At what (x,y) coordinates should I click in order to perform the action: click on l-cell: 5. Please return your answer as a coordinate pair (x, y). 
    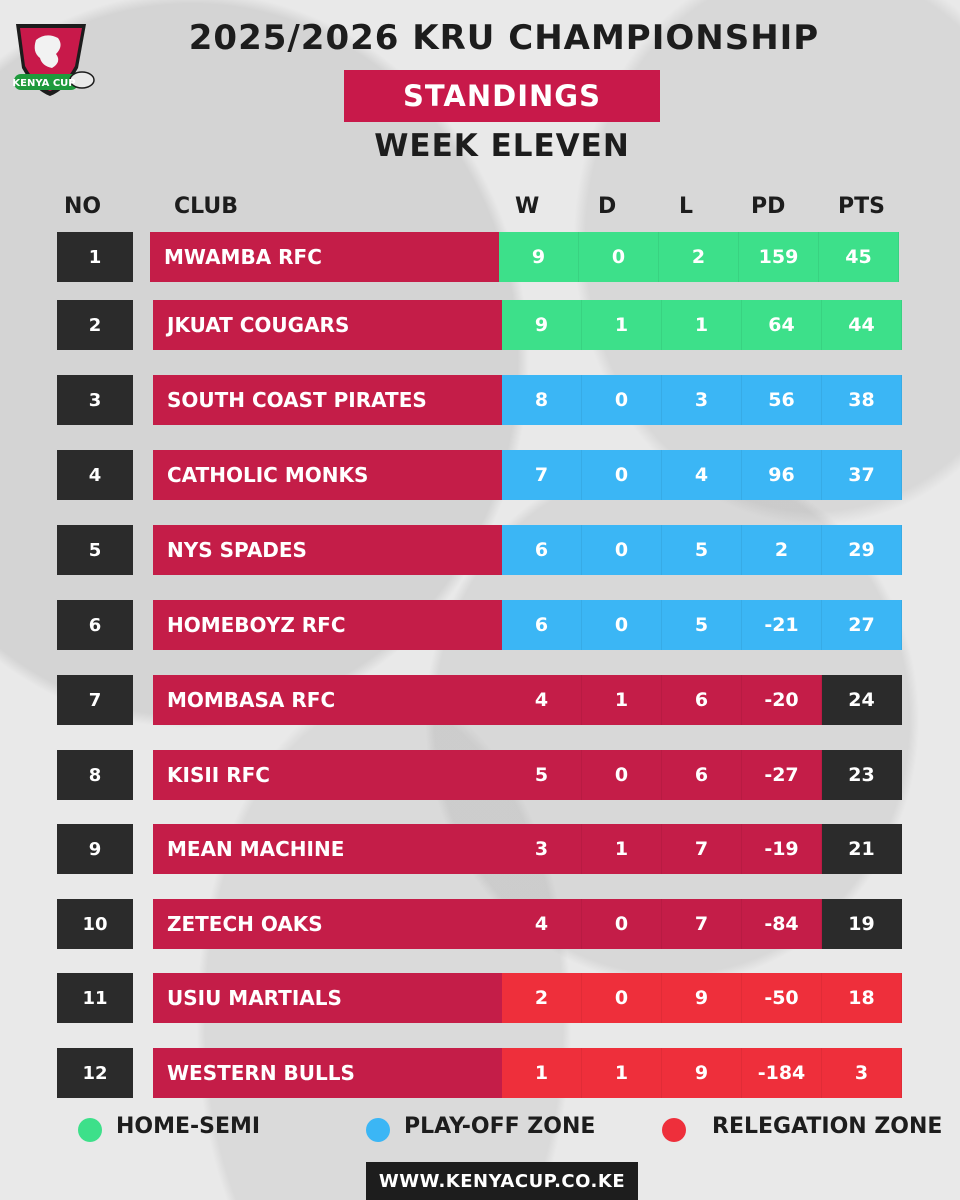
    Looking at the image, I should click on (702, 550).